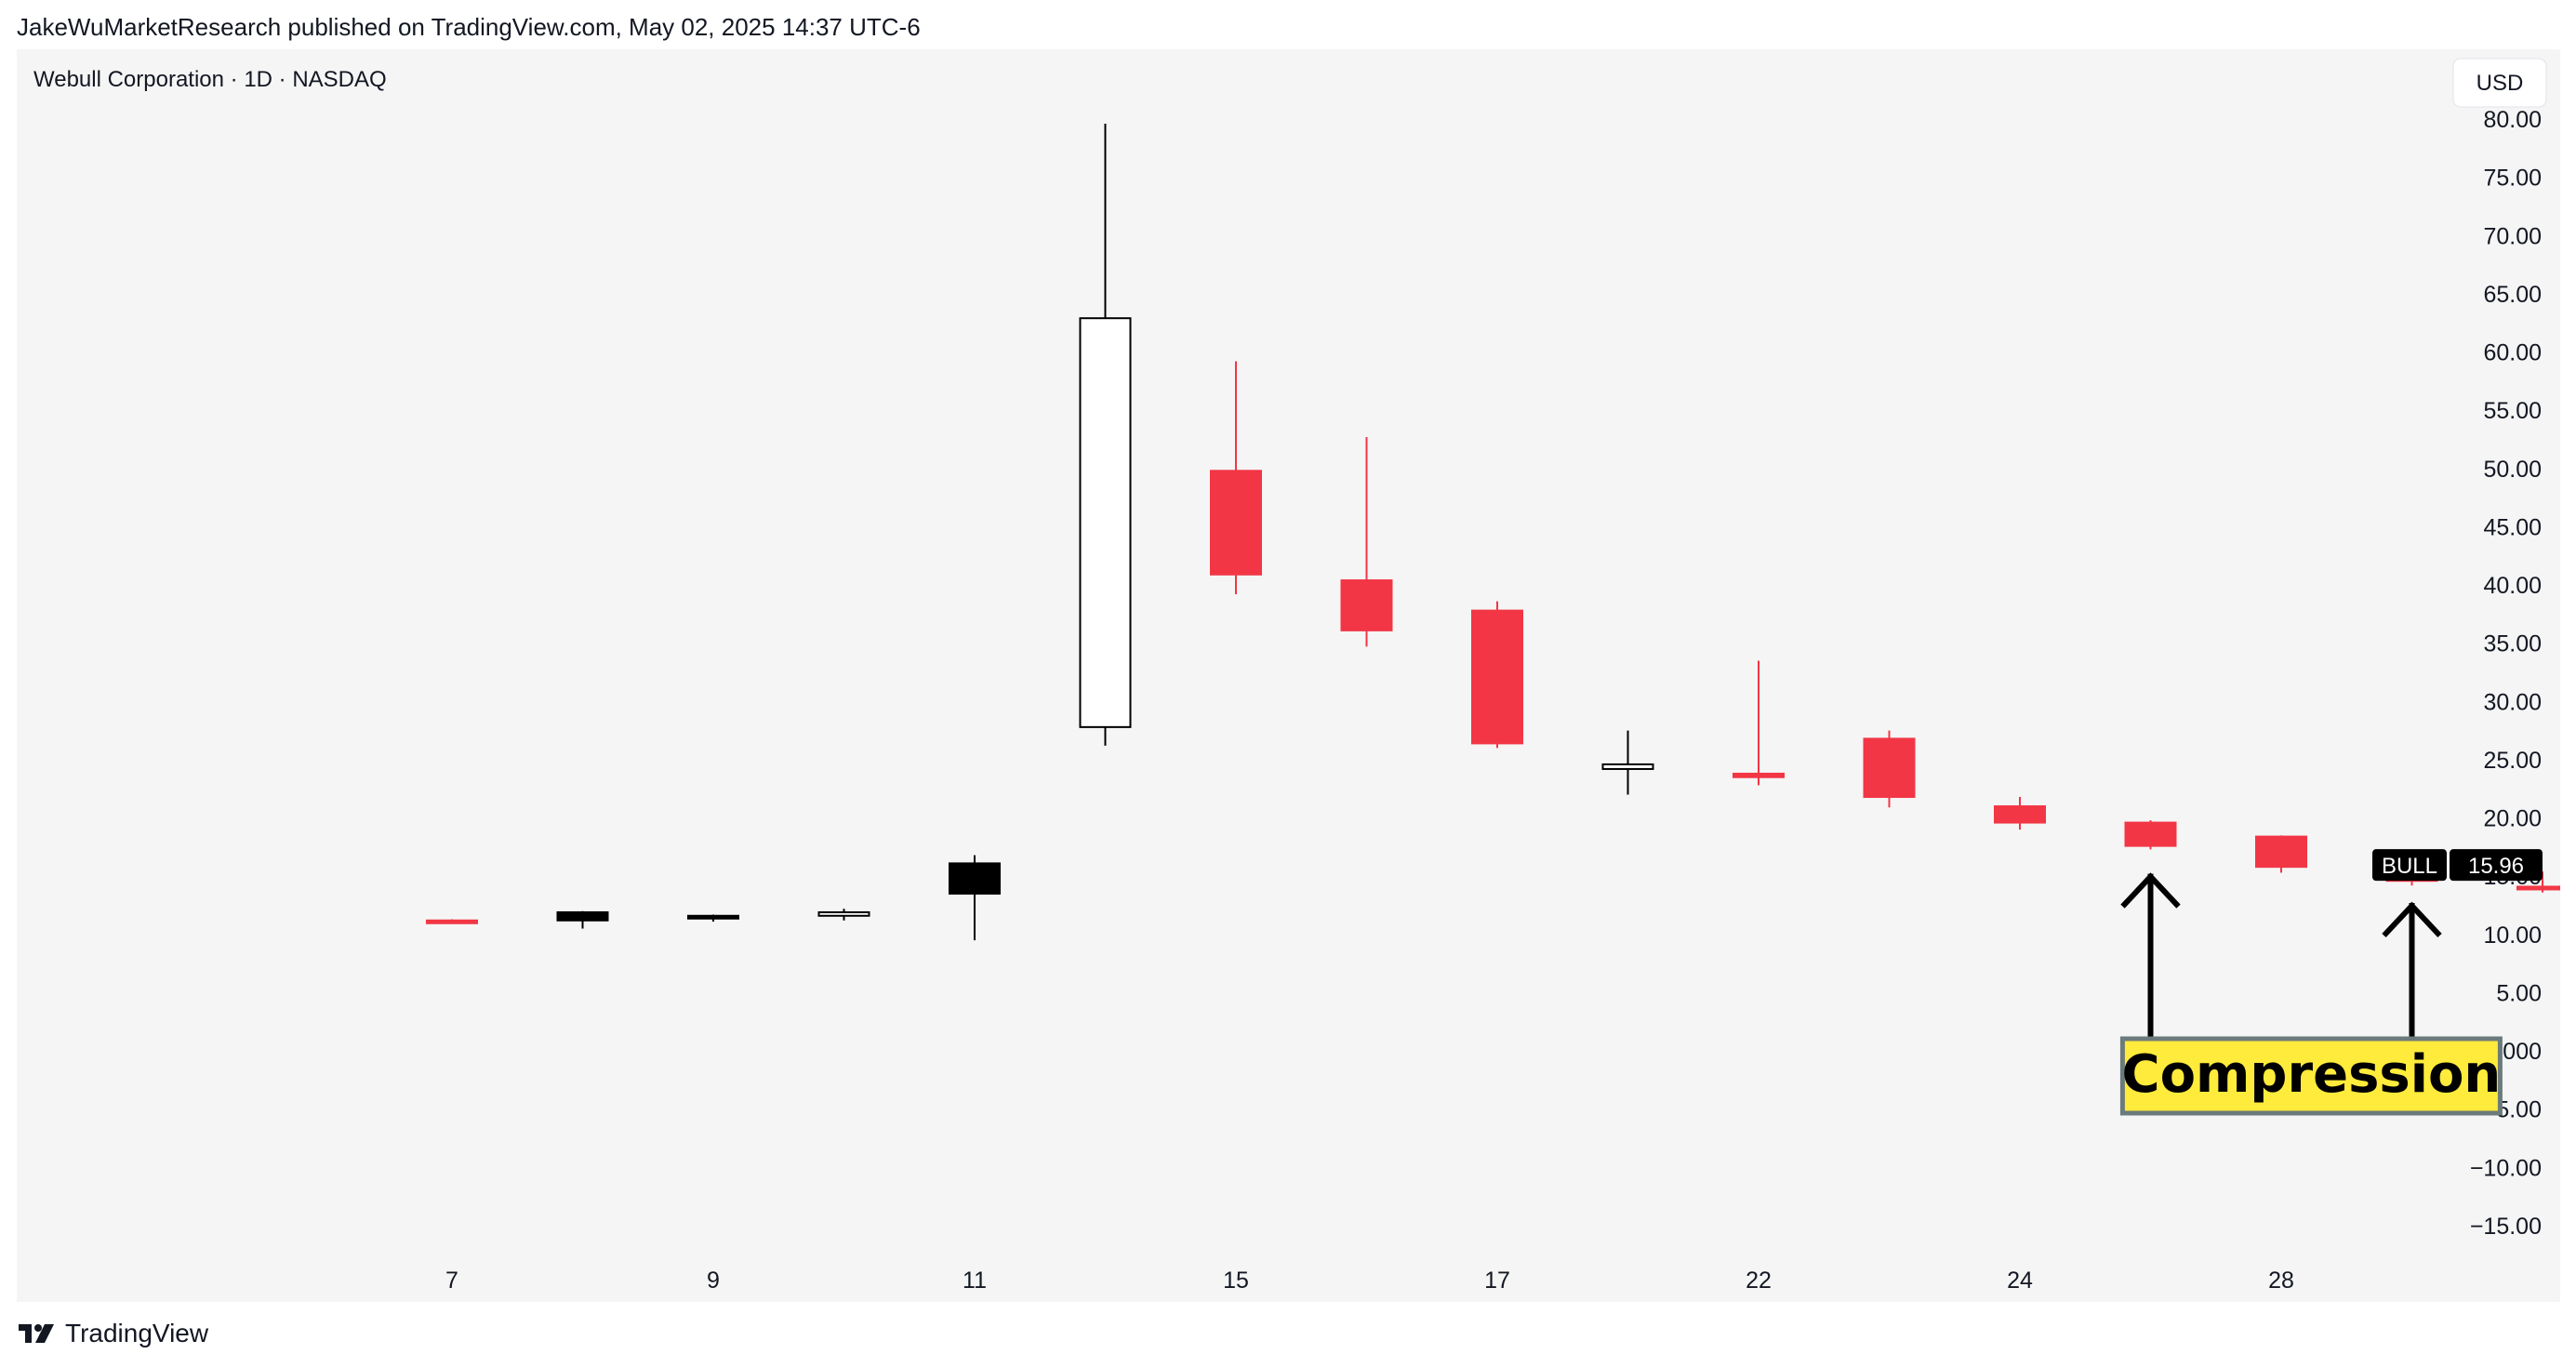 This screenshot has width=2576, height=1367. Describe the element at coordinates (2512, 702) in the screenshot. I see `y-tick-label: 30.00` at that location.